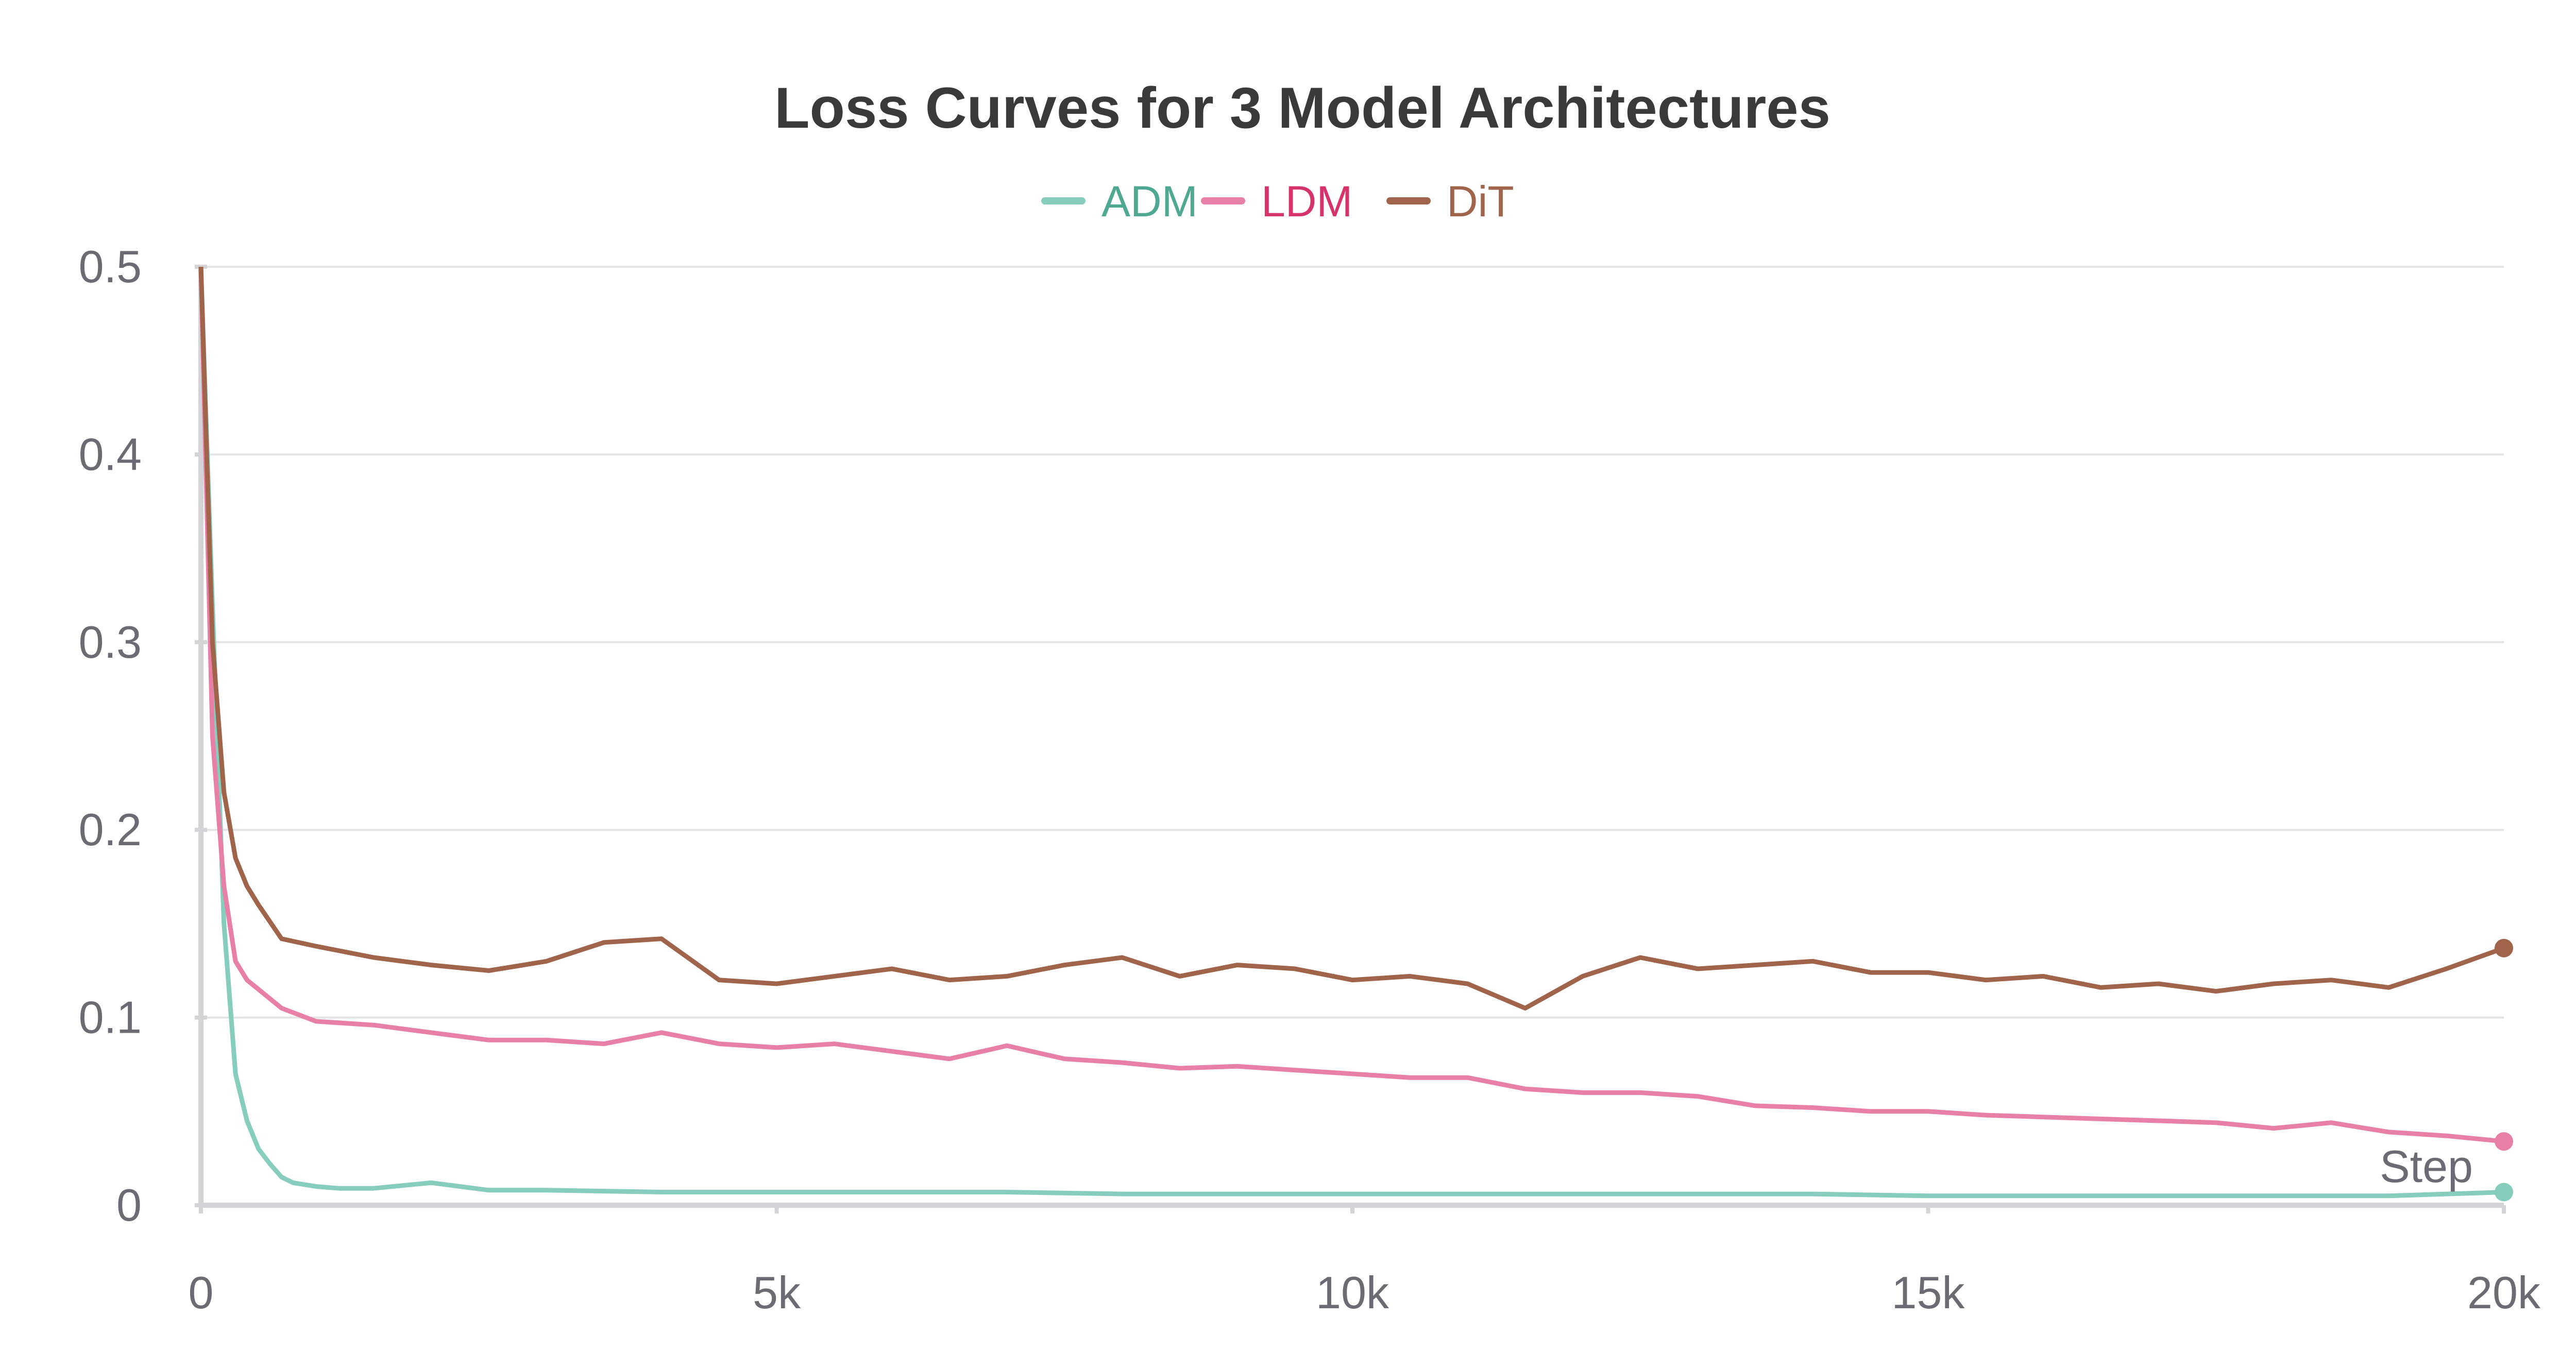 Image resolution: width=2576 pixels, height=1368 pixels. I want to click on series-end-marker-adm, so click(2504, 1192).